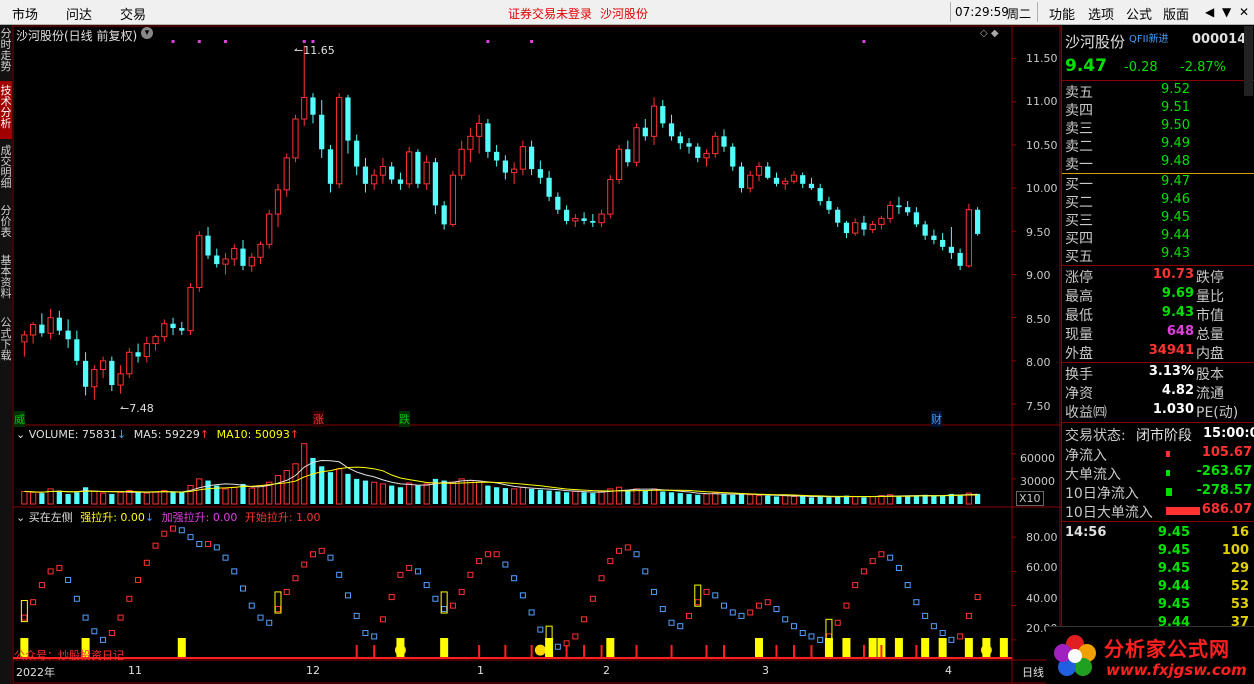  I want to click on bid-row: 买一 9.47, so click(1158, 183).